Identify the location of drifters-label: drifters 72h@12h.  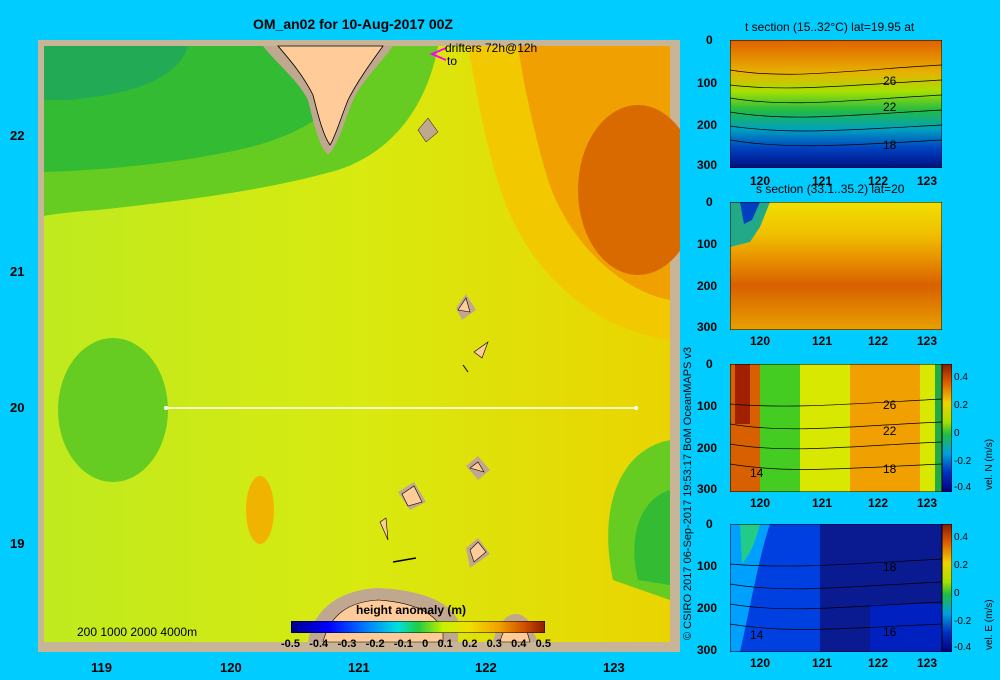
(491, 48).